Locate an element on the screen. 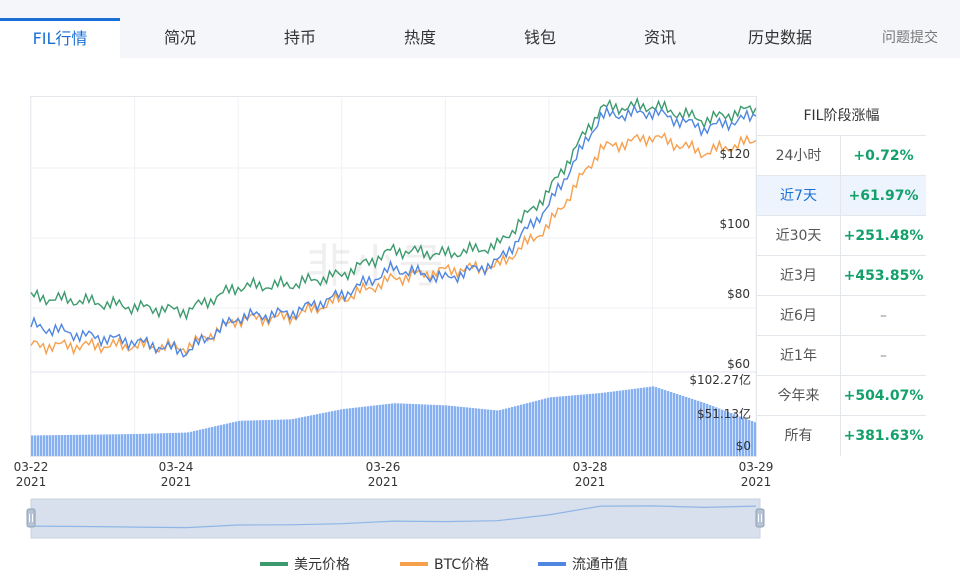  period-value: +381.63% is located at coordinates (883, 436).